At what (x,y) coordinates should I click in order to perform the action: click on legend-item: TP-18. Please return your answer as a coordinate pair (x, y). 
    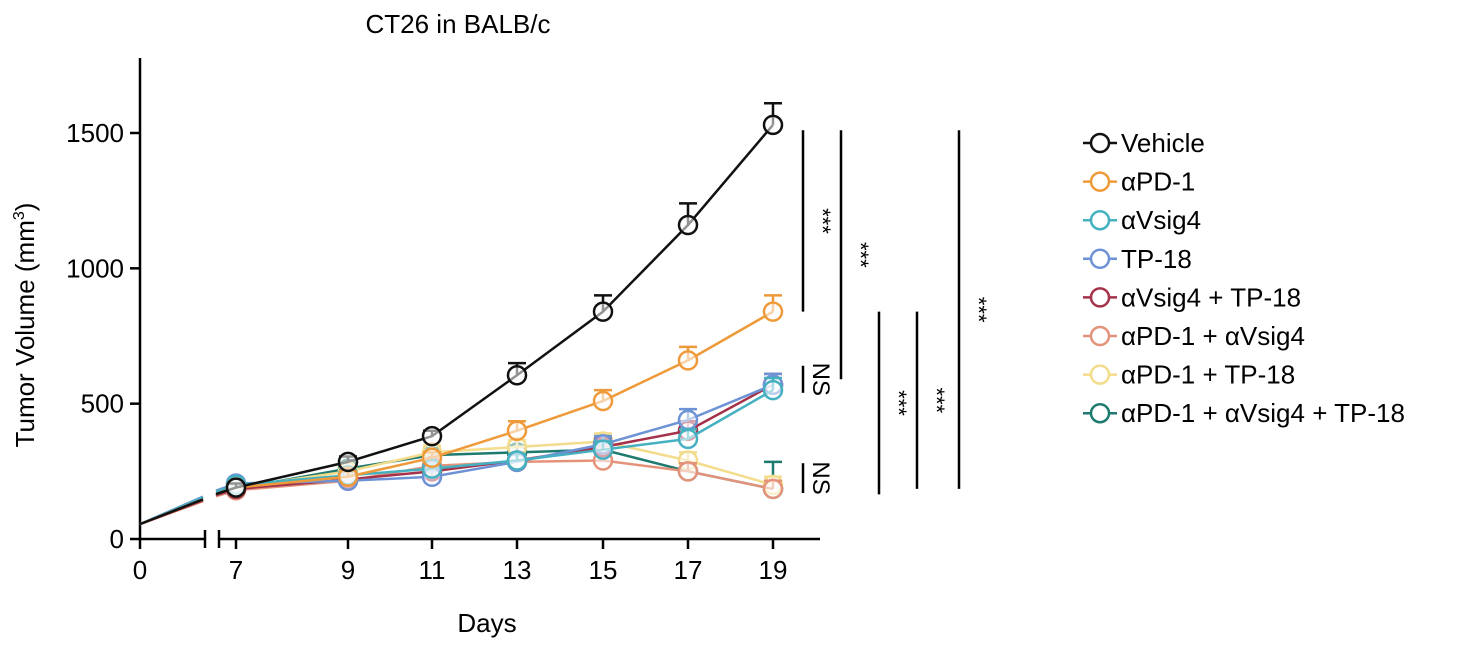
    Looking at the image, I should click on (1137, 259).